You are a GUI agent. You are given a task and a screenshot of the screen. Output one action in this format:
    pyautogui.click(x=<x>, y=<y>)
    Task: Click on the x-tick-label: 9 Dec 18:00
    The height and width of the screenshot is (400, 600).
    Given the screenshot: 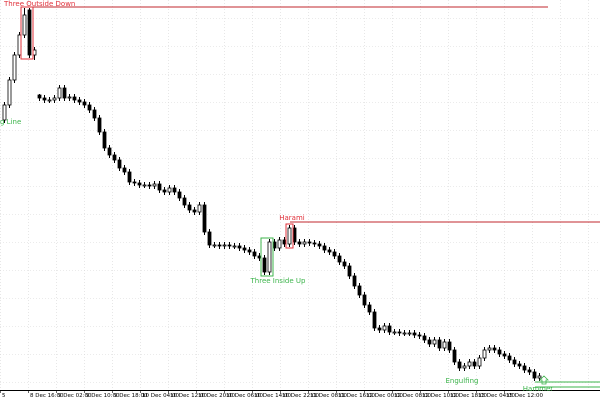 What is the action you would take?
    pyautogui.click(x=131, y=396)
    